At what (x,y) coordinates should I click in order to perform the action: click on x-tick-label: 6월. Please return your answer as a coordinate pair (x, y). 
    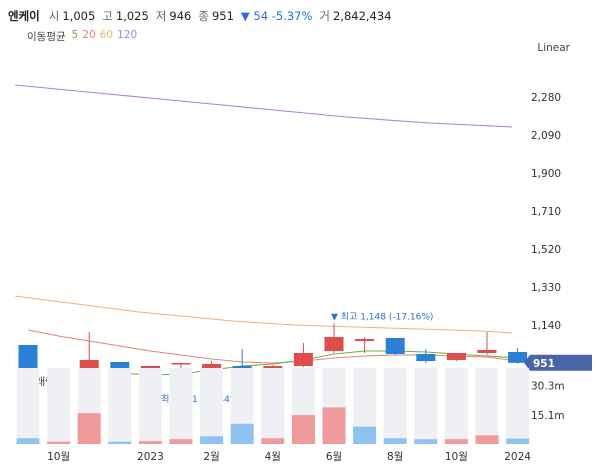
    Looking at the image, I should click on (334, 457).